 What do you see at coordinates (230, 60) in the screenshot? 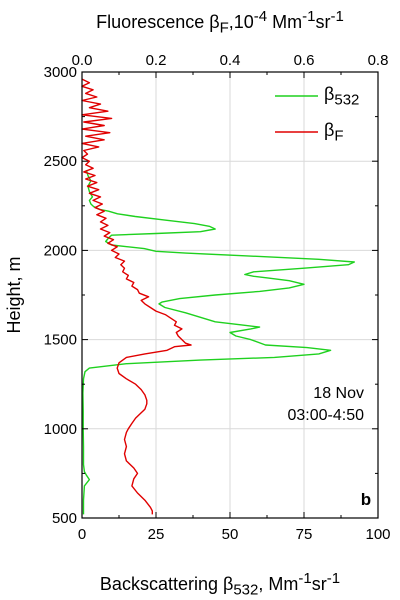
I see `x-top-tick-label: 0.4` at bounding box center [230, 60].